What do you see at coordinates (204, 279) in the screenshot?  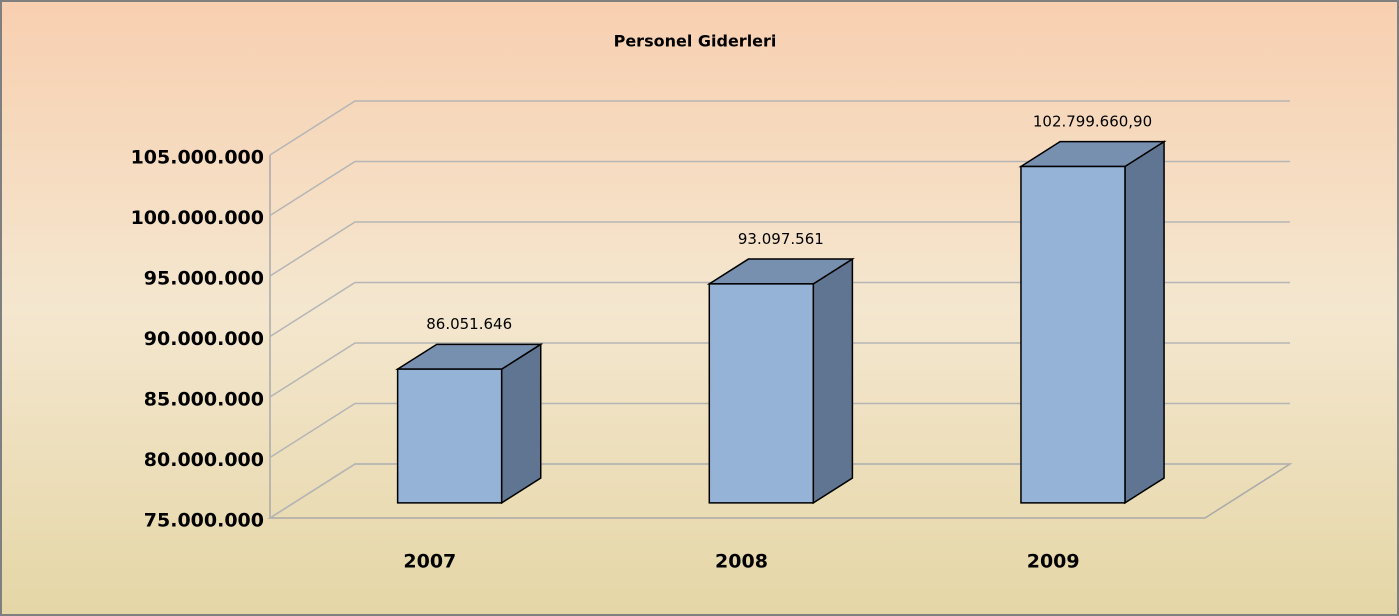 I see `y-tick-label: 95.000.000` at bounding box center [204, 279].